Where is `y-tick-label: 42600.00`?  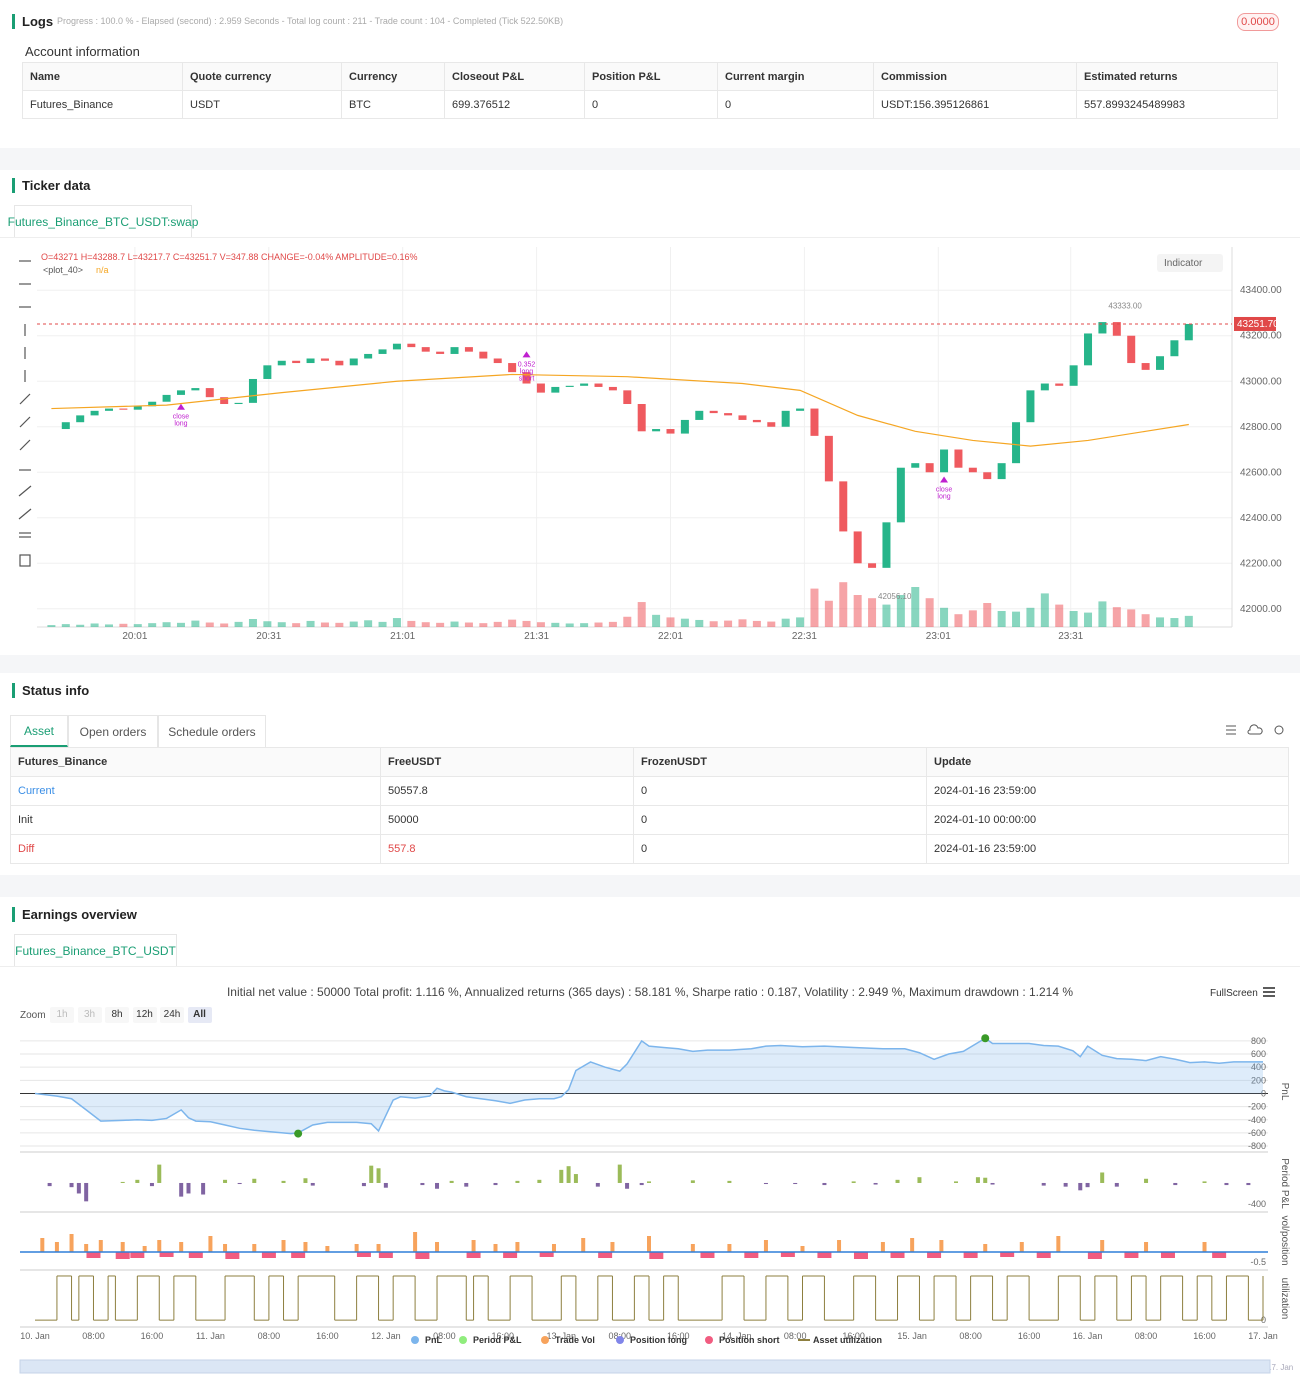 y-tick-label: 42600.00 is located at coordinates (1261, 472).